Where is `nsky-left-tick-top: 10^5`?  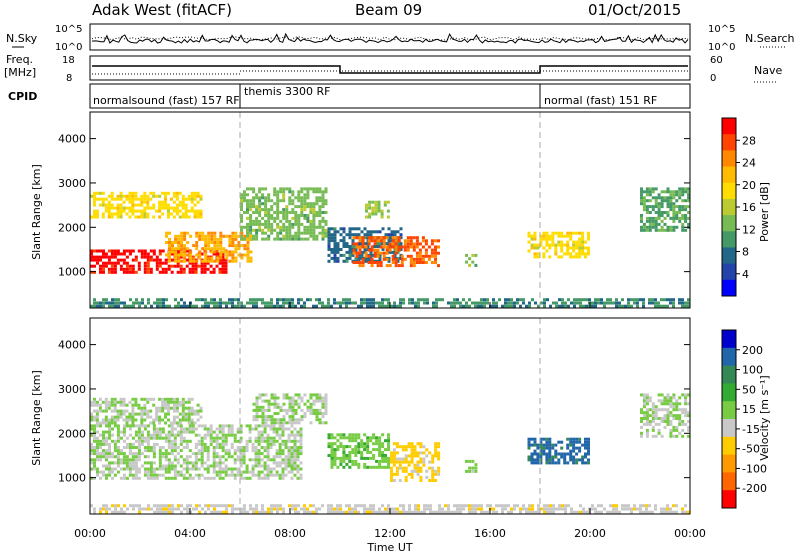
nsky-left-tick-top: 10^5 is located at coordinates (68, 29).